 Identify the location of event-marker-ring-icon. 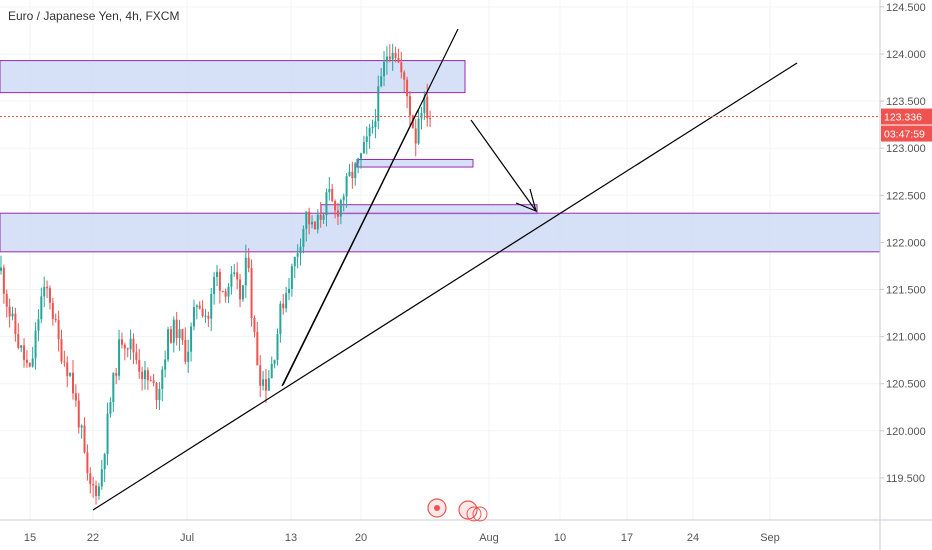
(474, 514).